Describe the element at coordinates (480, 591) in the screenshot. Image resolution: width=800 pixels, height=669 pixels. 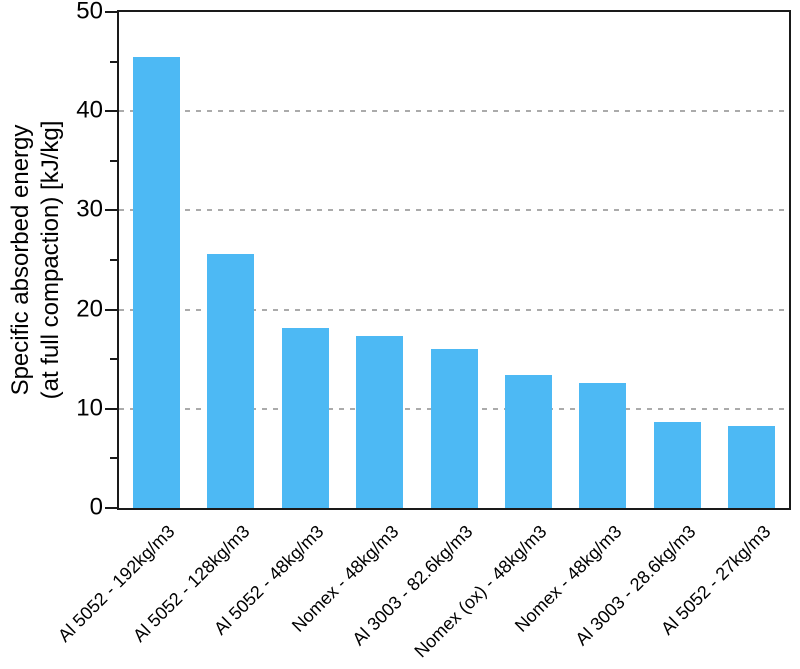
I see `xtick-label-6: Nomex (ox) - 48kg/m3` at that location.